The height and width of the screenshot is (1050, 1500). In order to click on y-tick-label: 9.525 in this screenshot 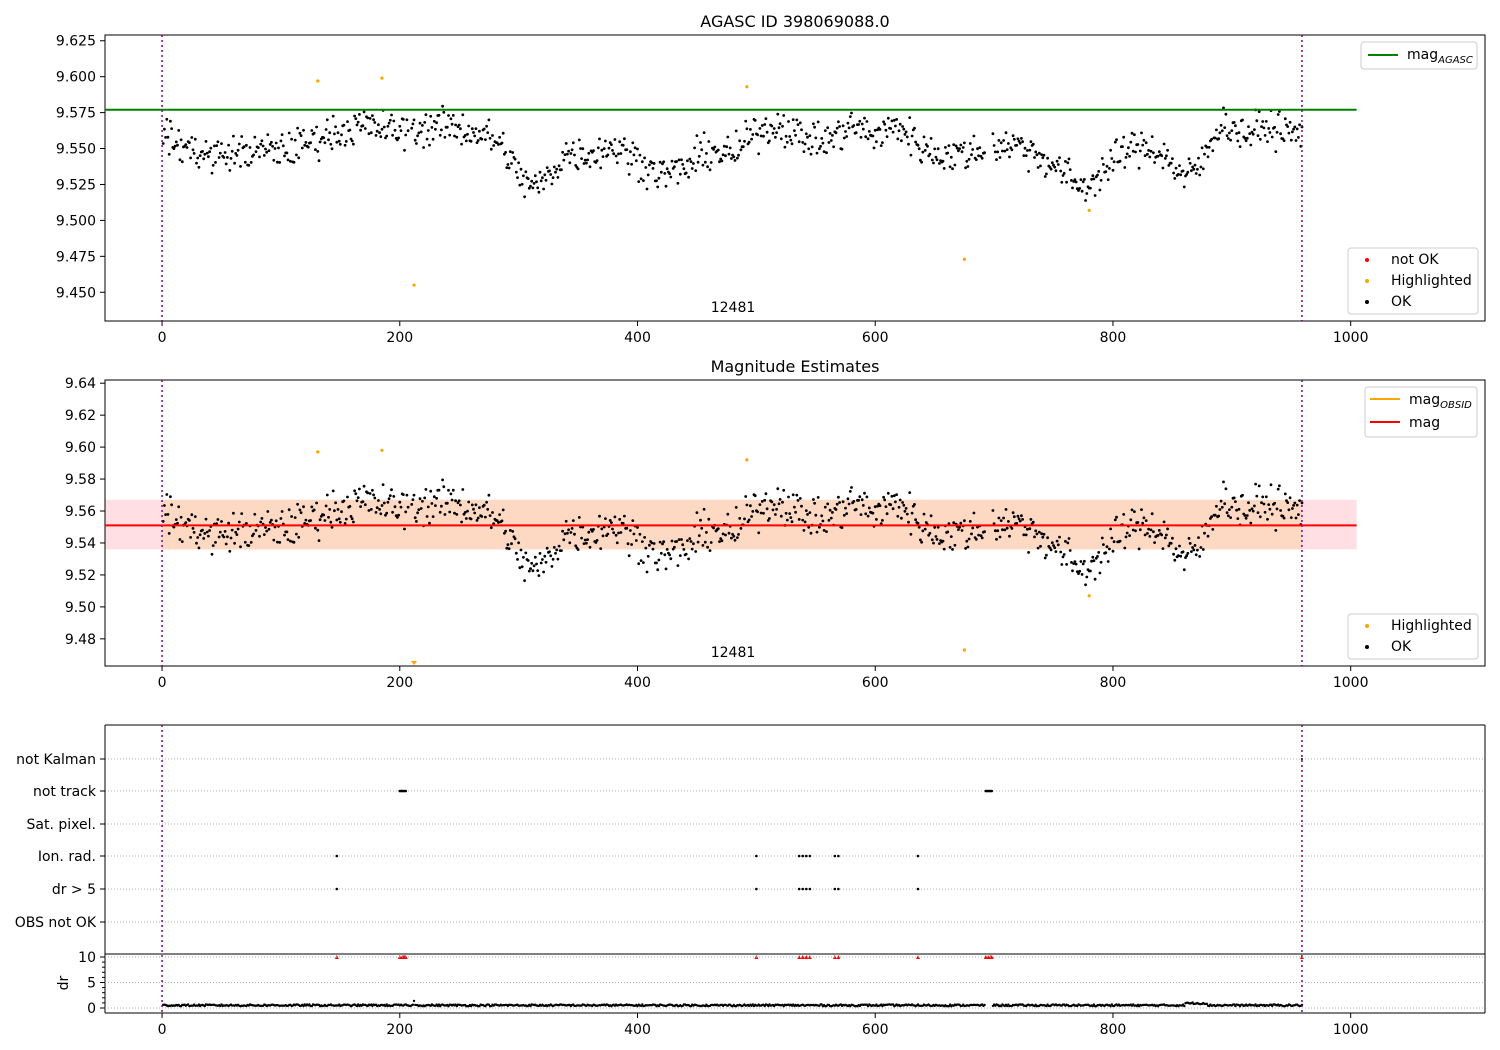, I will do `click(76, 185)`.